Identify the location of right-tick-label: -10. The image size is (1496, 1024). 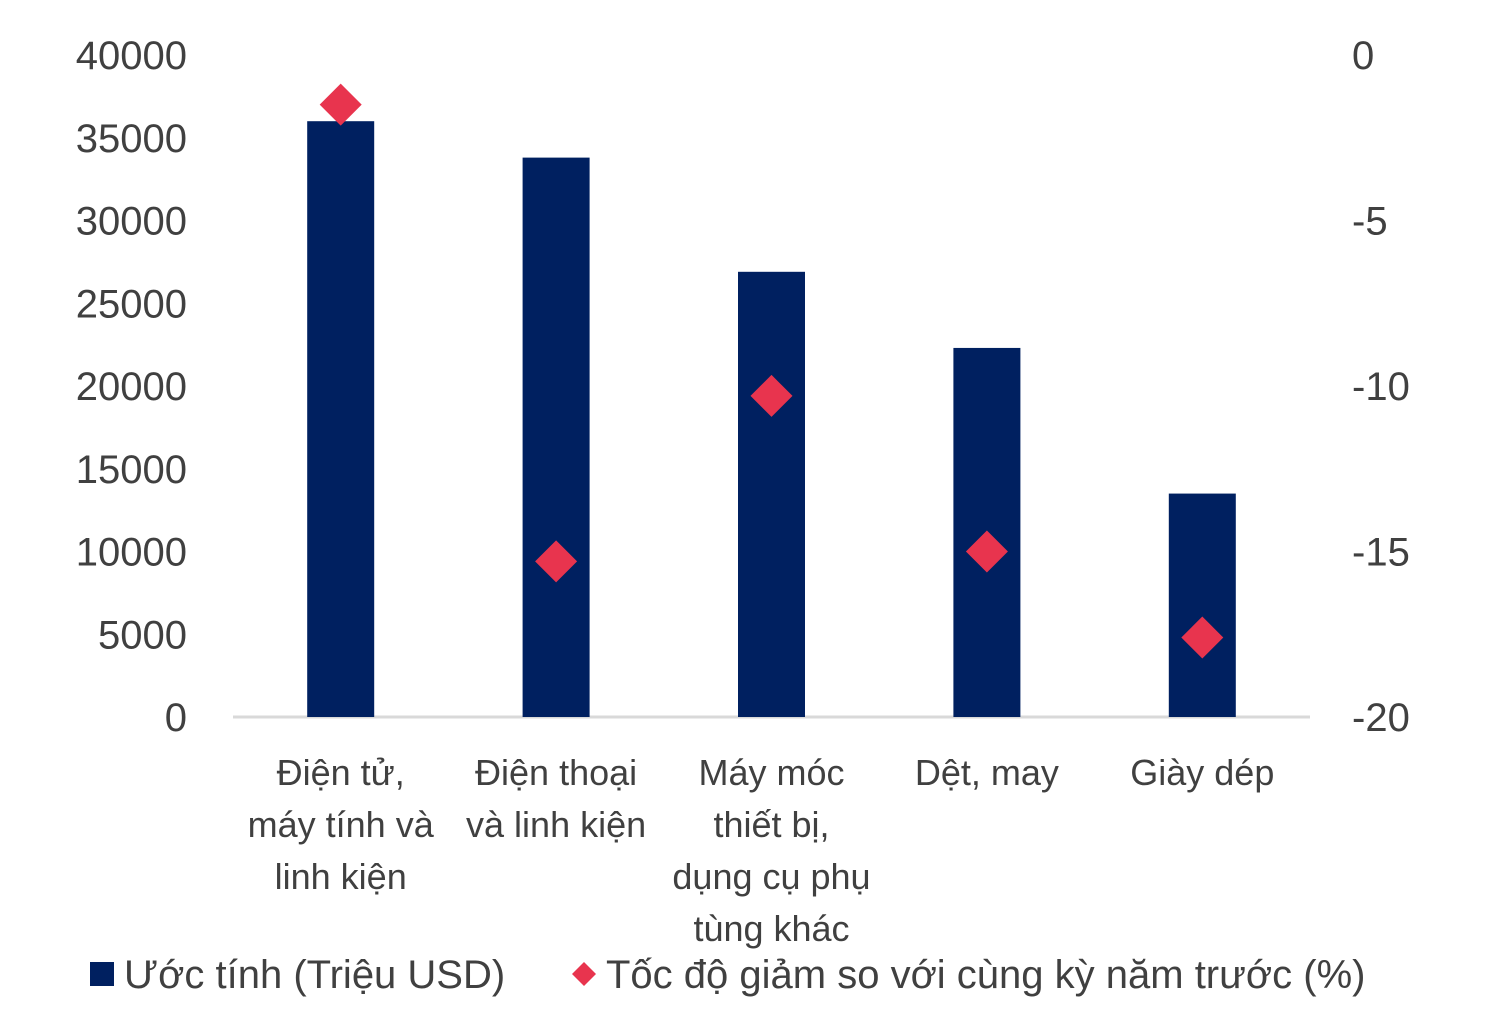
(1381, 387).